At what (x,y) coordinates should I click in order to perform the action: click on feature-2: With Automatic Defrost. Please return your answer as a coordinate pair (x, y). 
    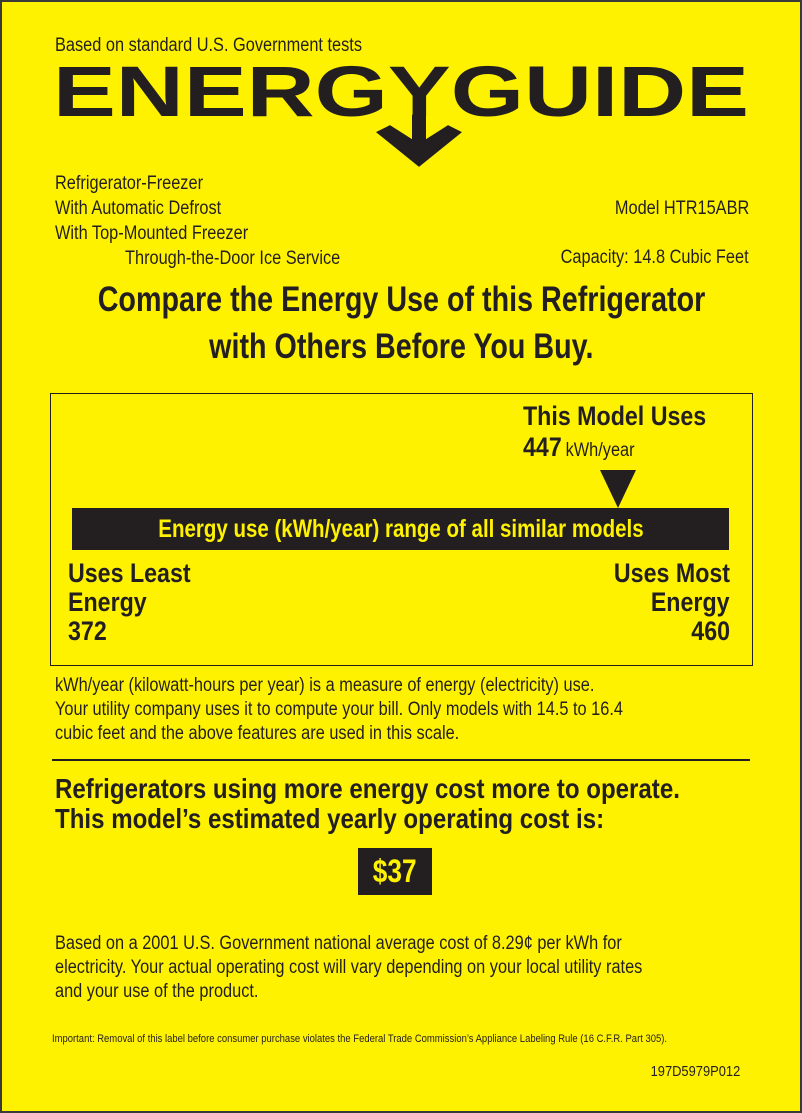
    Looking at the image, I should click on (138, 208).